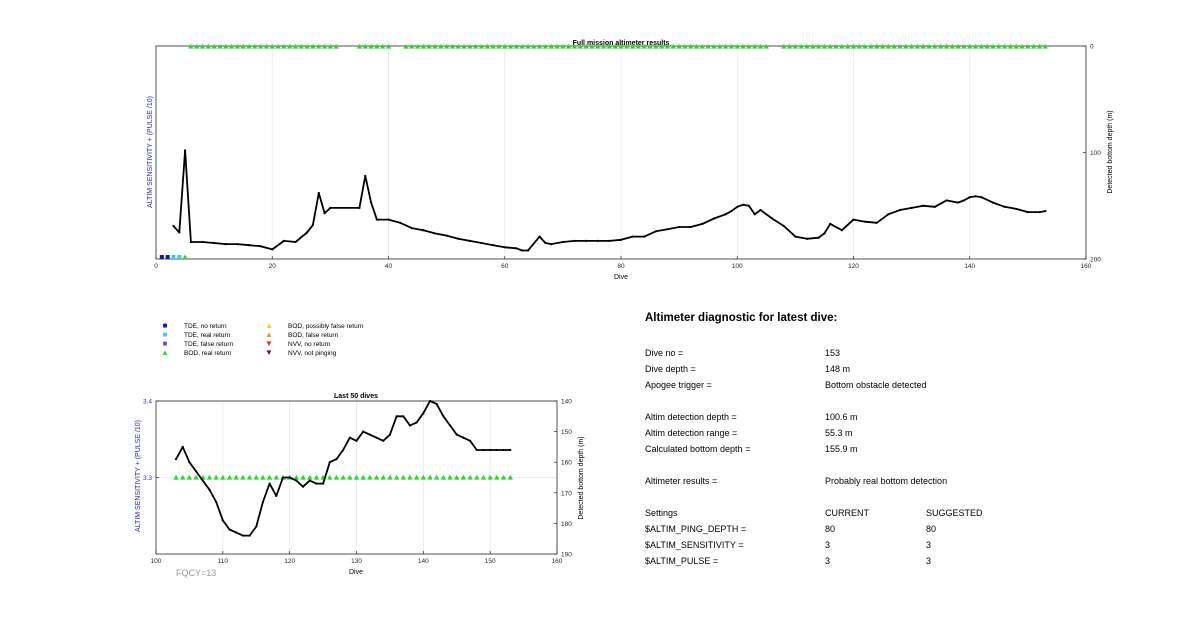  I want to click on legend-item: ■ TDE, no return, so click(193, 326).